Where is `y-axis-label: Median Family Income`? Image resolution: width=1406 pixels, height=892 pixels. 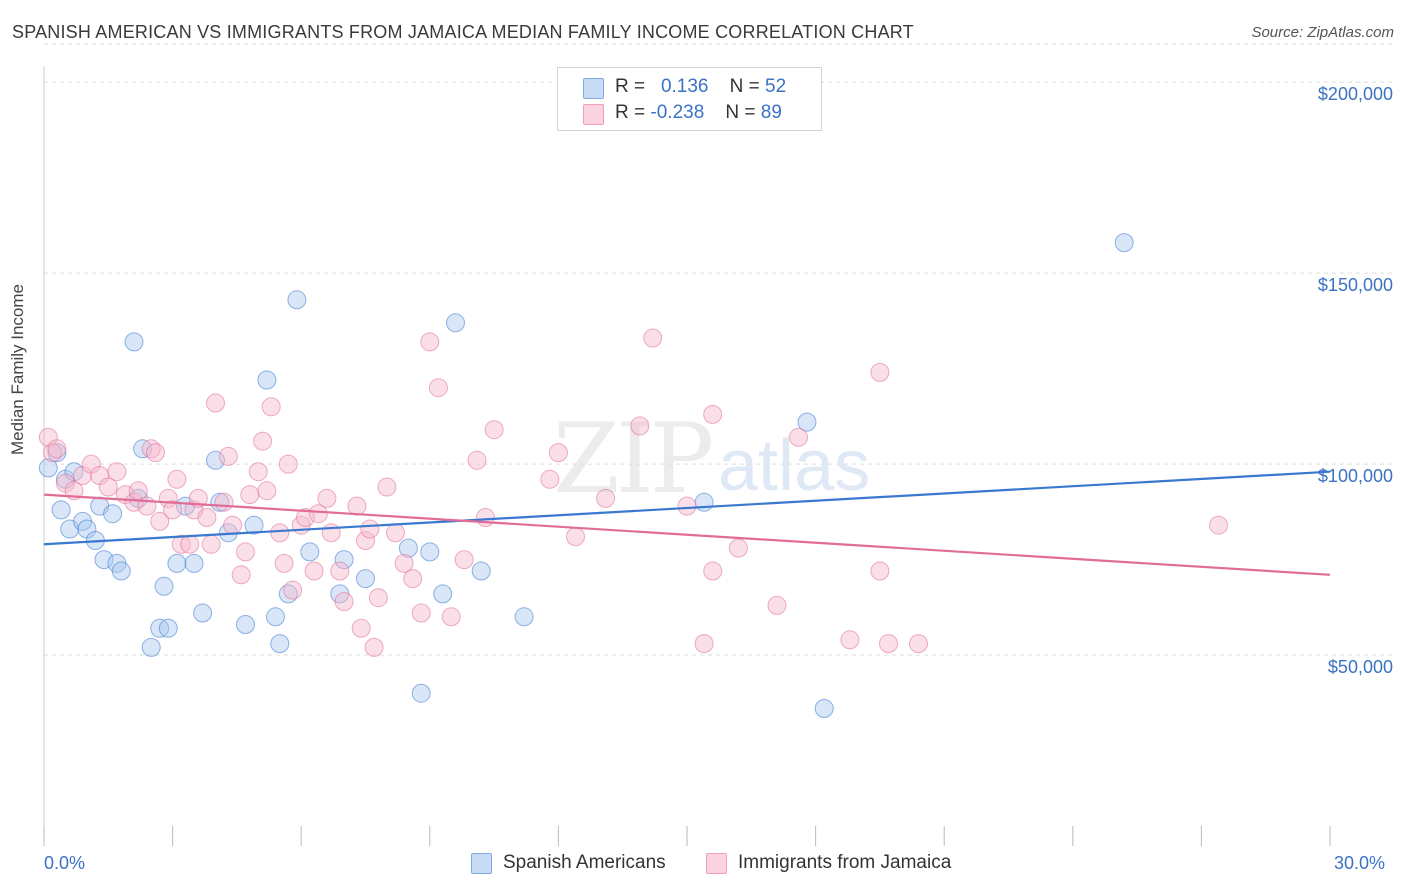 y-axis-label: Median Family Income is located at coordinates (17, 369).